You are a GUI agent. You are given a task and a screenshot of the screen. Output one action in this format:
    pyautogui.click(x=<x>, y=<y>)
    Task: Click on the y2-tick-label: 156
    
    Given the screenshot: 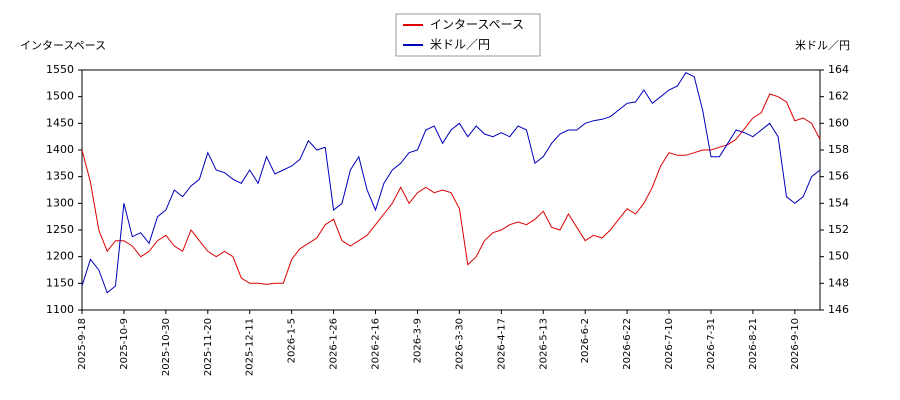 What is the action you would take?
    pyautogui.click(x=838, y=176)
    